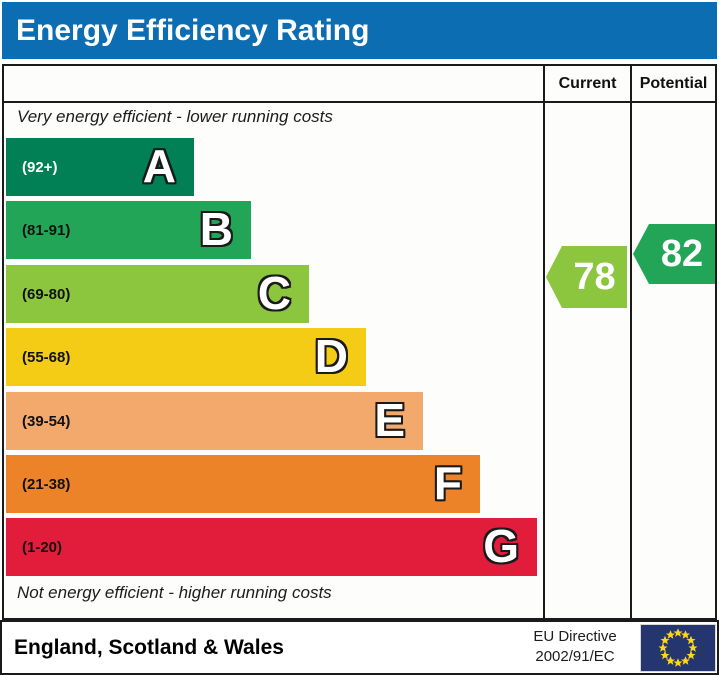 The image size is (719, 675). What do you see at coordinates (214, 421) in the screenshot?
I see `band-row-e: (39-54) E` at bounding box center [214, 421].